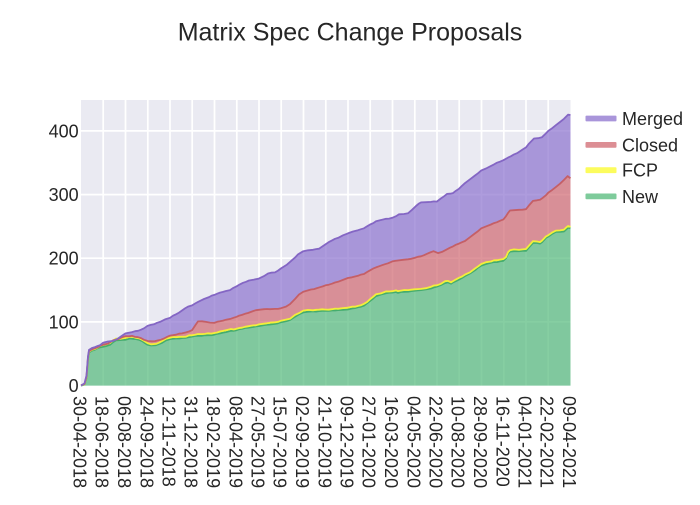  Describe the element at coordinates (650, 145) in the screenshot. I see `svg-text: Closed` at that location.